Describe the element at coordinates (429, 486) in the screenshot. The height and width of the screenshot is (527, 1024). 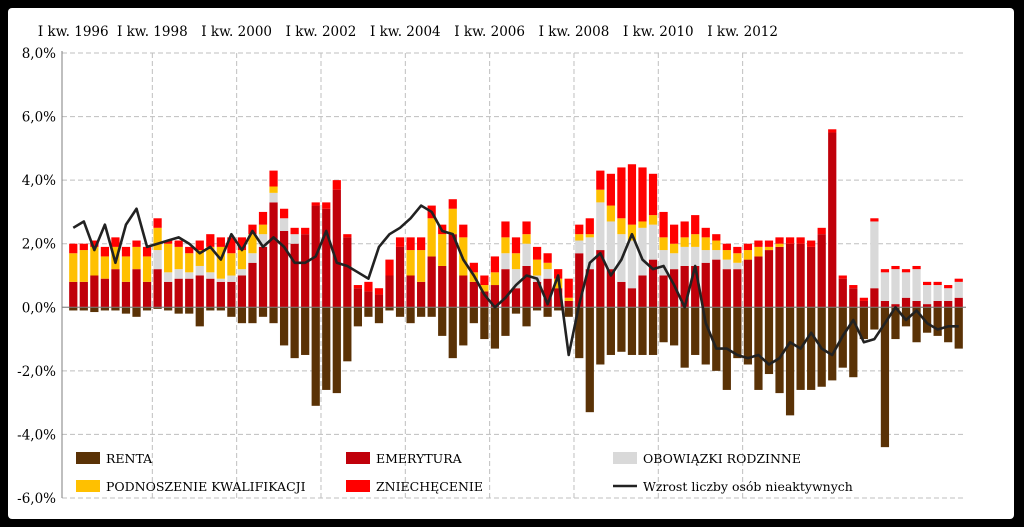
I see `legend-label: ZNIECHĘCENIE` at that location.